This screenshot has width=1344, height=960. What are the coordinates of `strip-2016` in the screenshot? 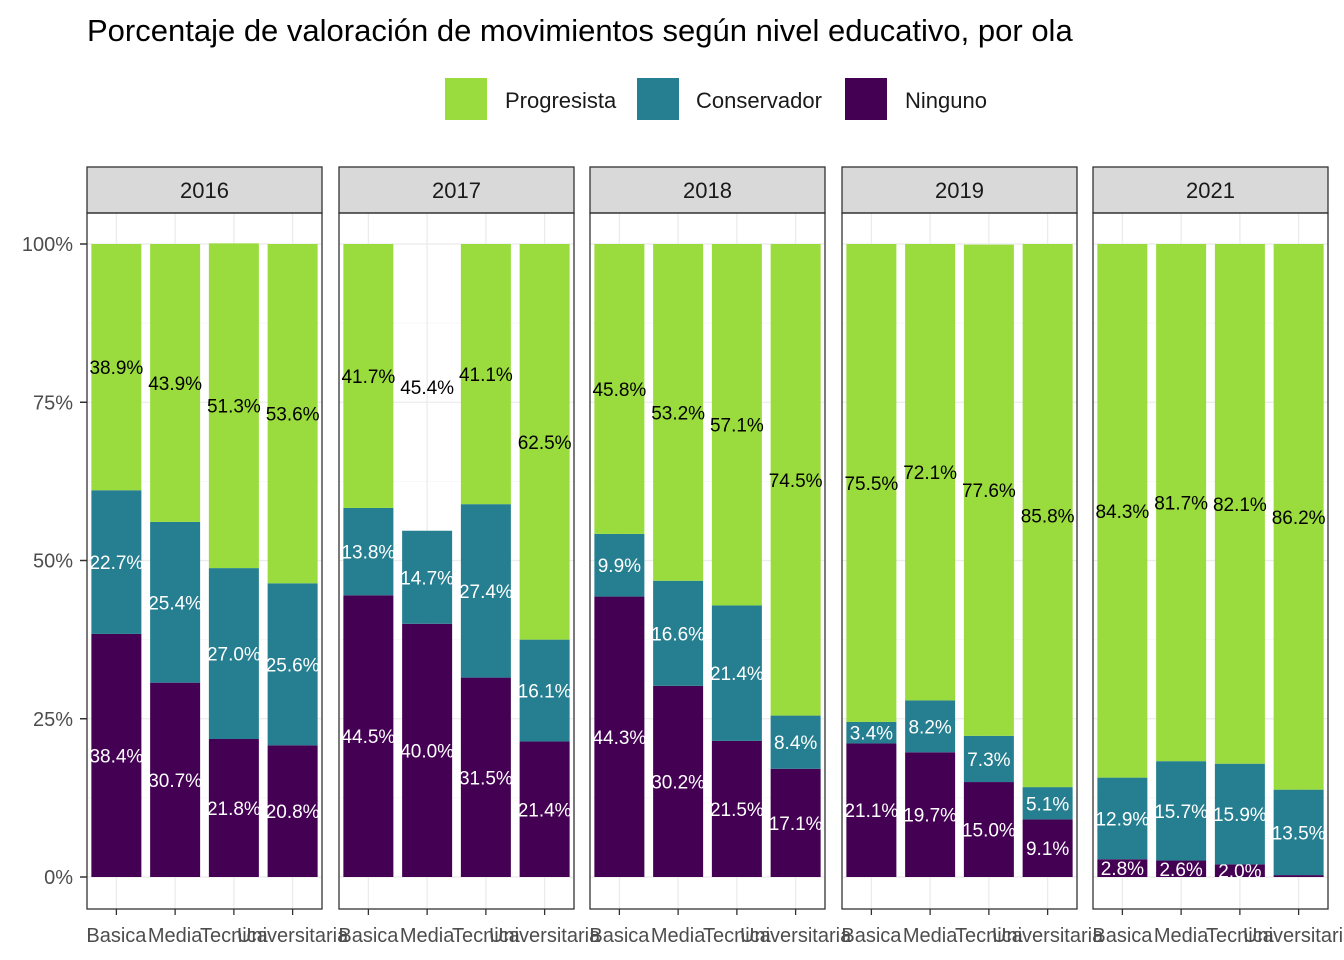 It's located at (204, 190).